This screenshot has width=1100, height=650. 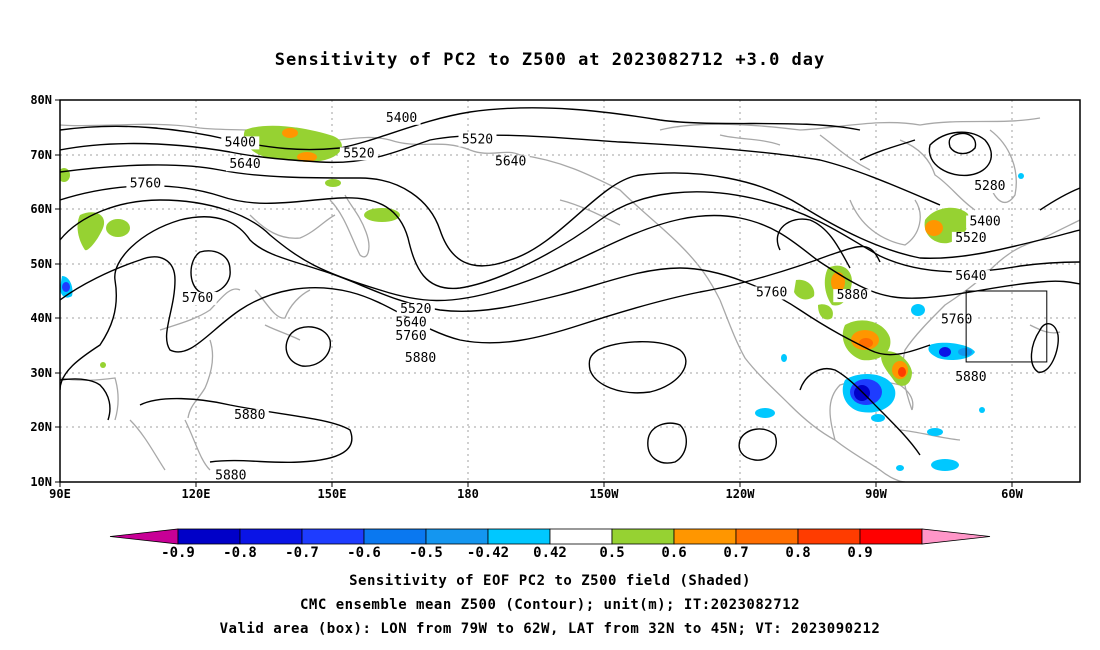 I want to click on colorbar, so click(x=550, y=536).